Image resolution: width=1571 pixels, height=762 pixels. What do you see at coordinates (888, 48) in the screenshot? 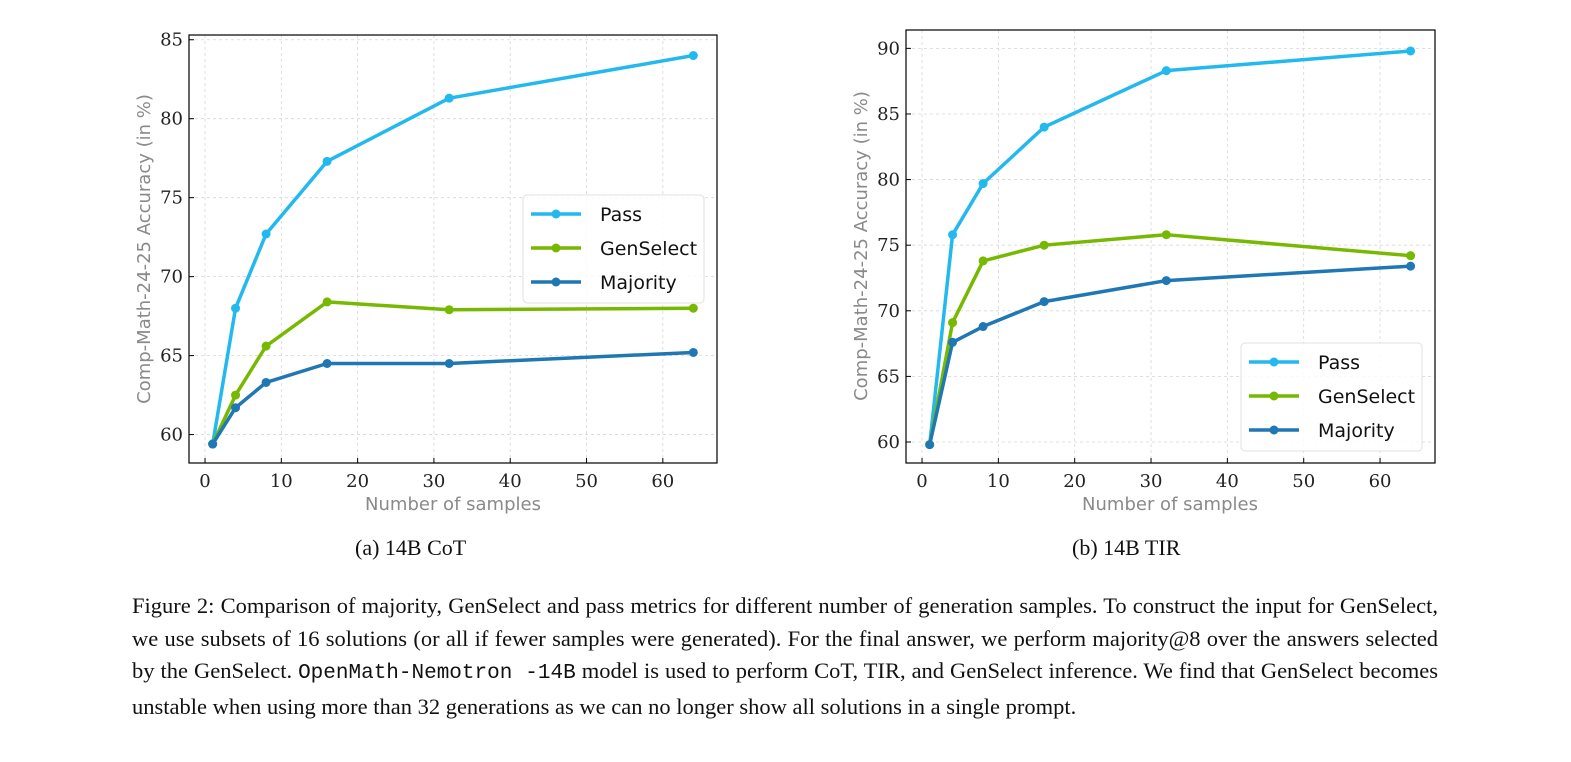
I see `y-tick-label: 90` at bounding box center [888, 48].